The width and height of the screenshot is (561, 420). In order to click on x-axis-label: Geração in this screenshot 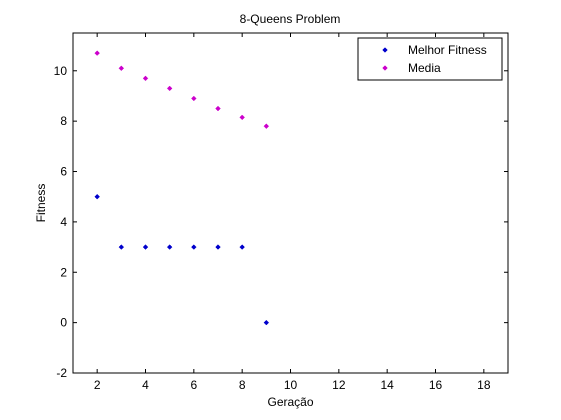, I will do `click(290, 402)`.